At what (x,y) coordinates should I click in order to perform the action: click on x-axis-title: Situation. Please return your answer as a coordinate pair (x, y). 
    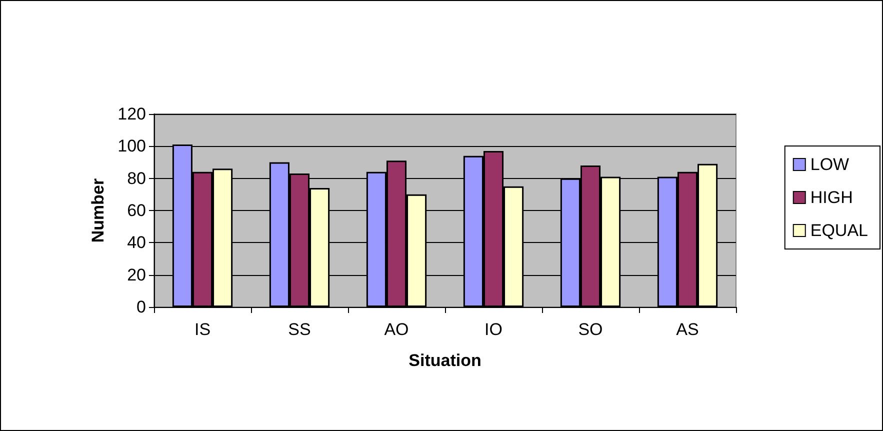
    Looking at the image, I should click on (445, 360).